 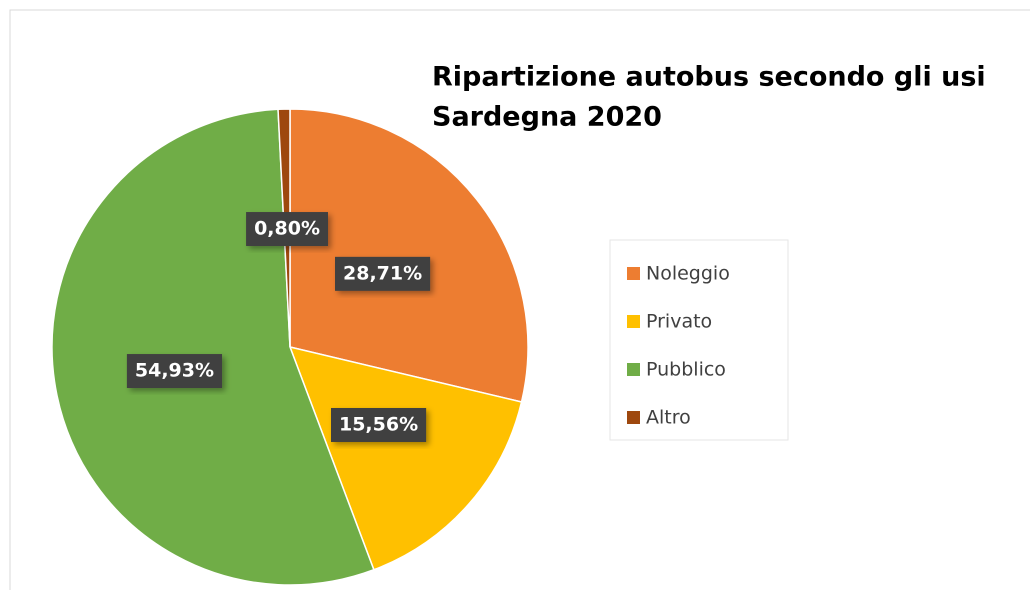 I want to click on data-label: 15,56%, so click(x=378, y=424).